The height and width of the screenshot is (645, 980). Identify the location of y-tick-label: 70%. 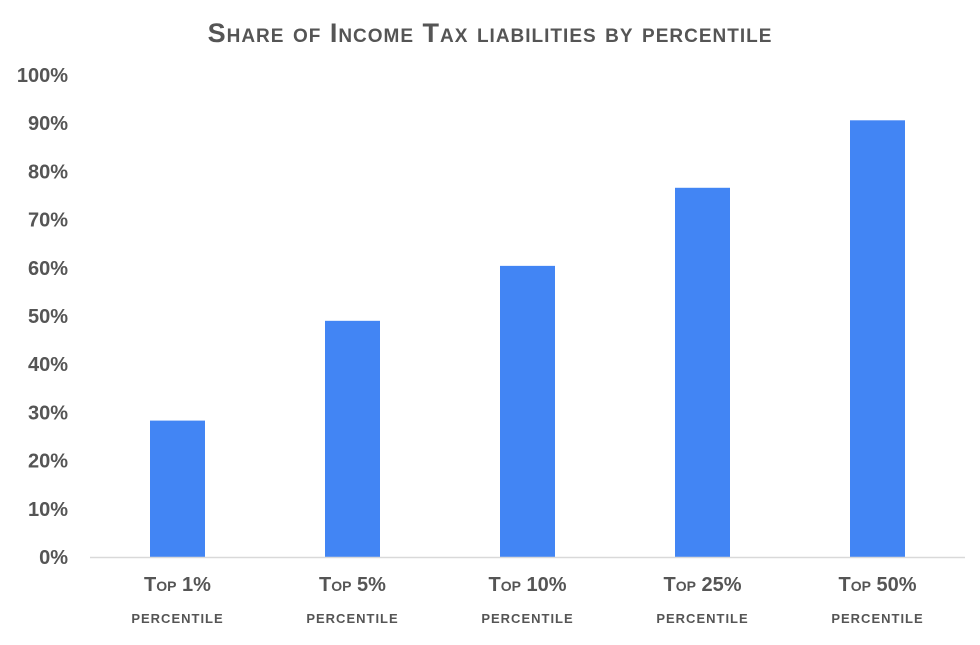
(48, 221).